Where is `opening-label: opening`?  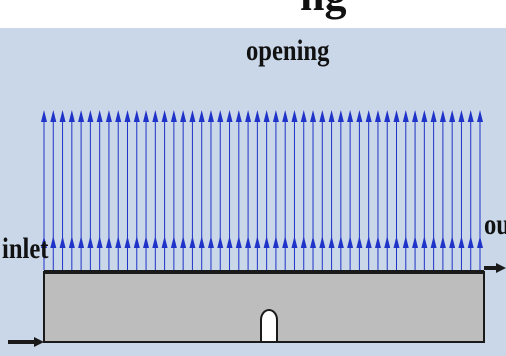 opening-label: opening is located at coordinates (288, 50).